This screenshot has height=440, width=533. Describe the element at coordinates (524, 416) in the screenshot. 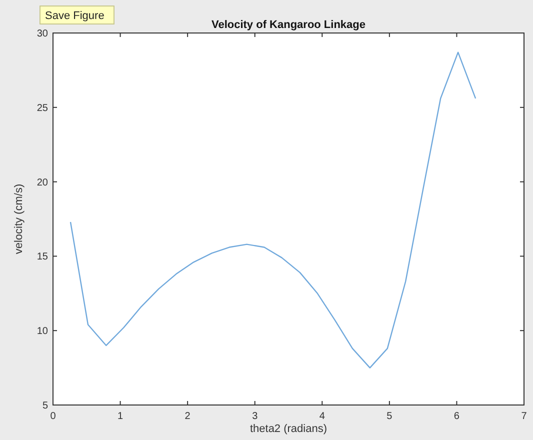

I see `x-tick-label: 7` at that location.